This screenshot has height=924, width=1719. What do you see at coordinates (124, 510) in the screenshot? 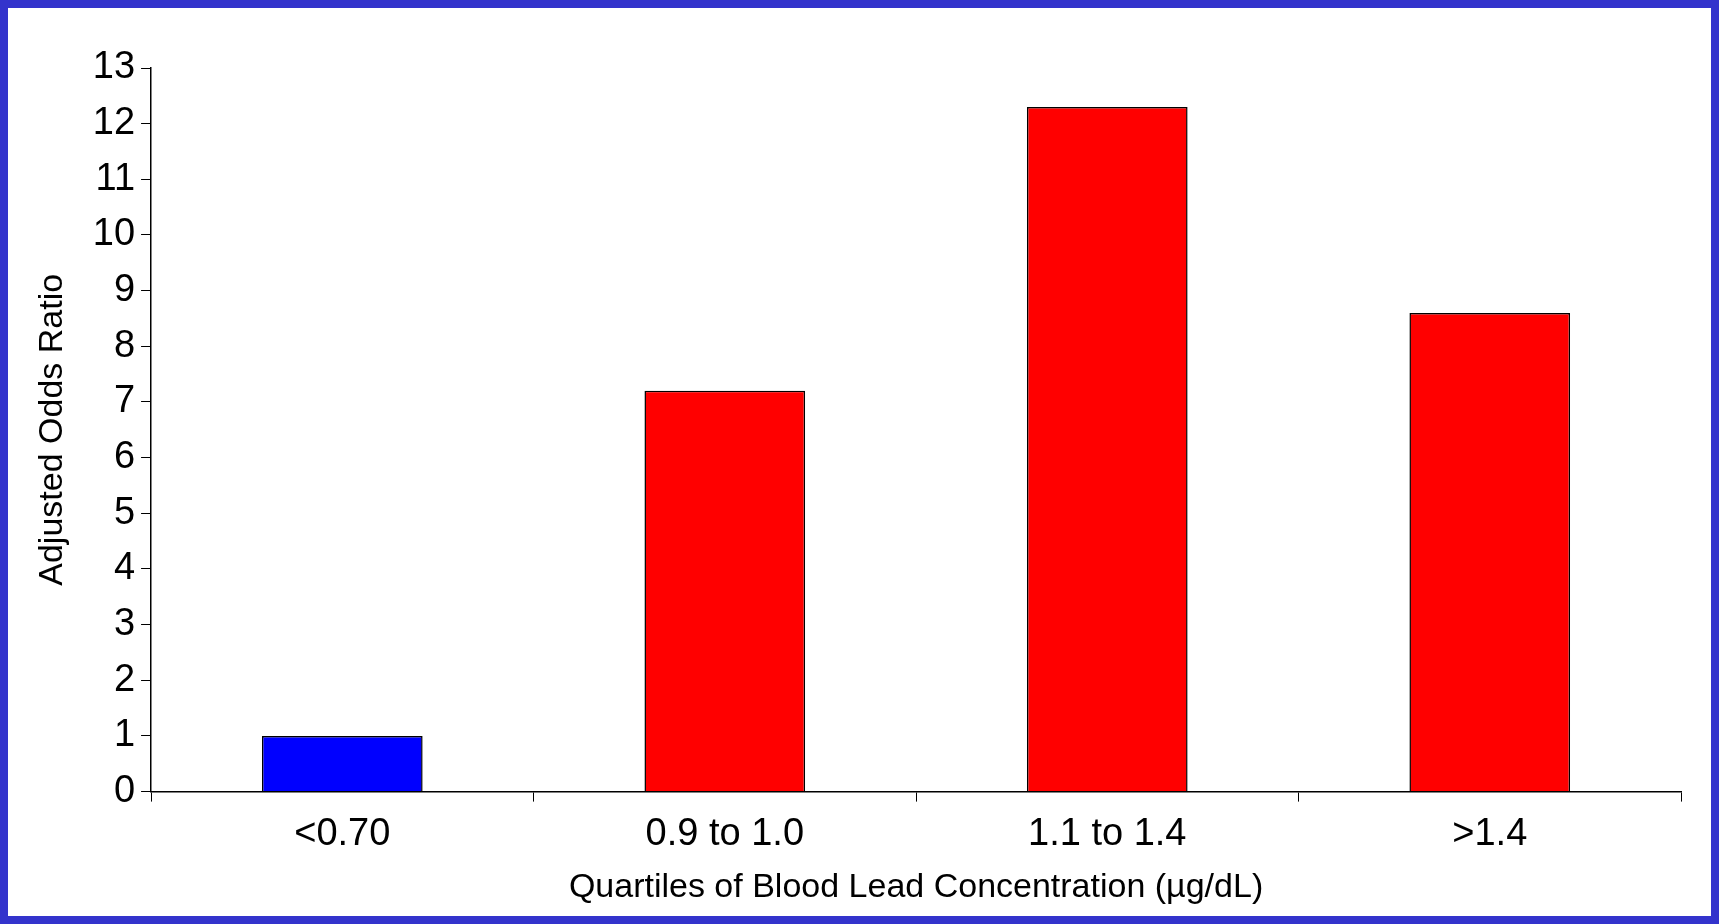
I see `y-tick-label: 5` at bounding box center [124, 510].